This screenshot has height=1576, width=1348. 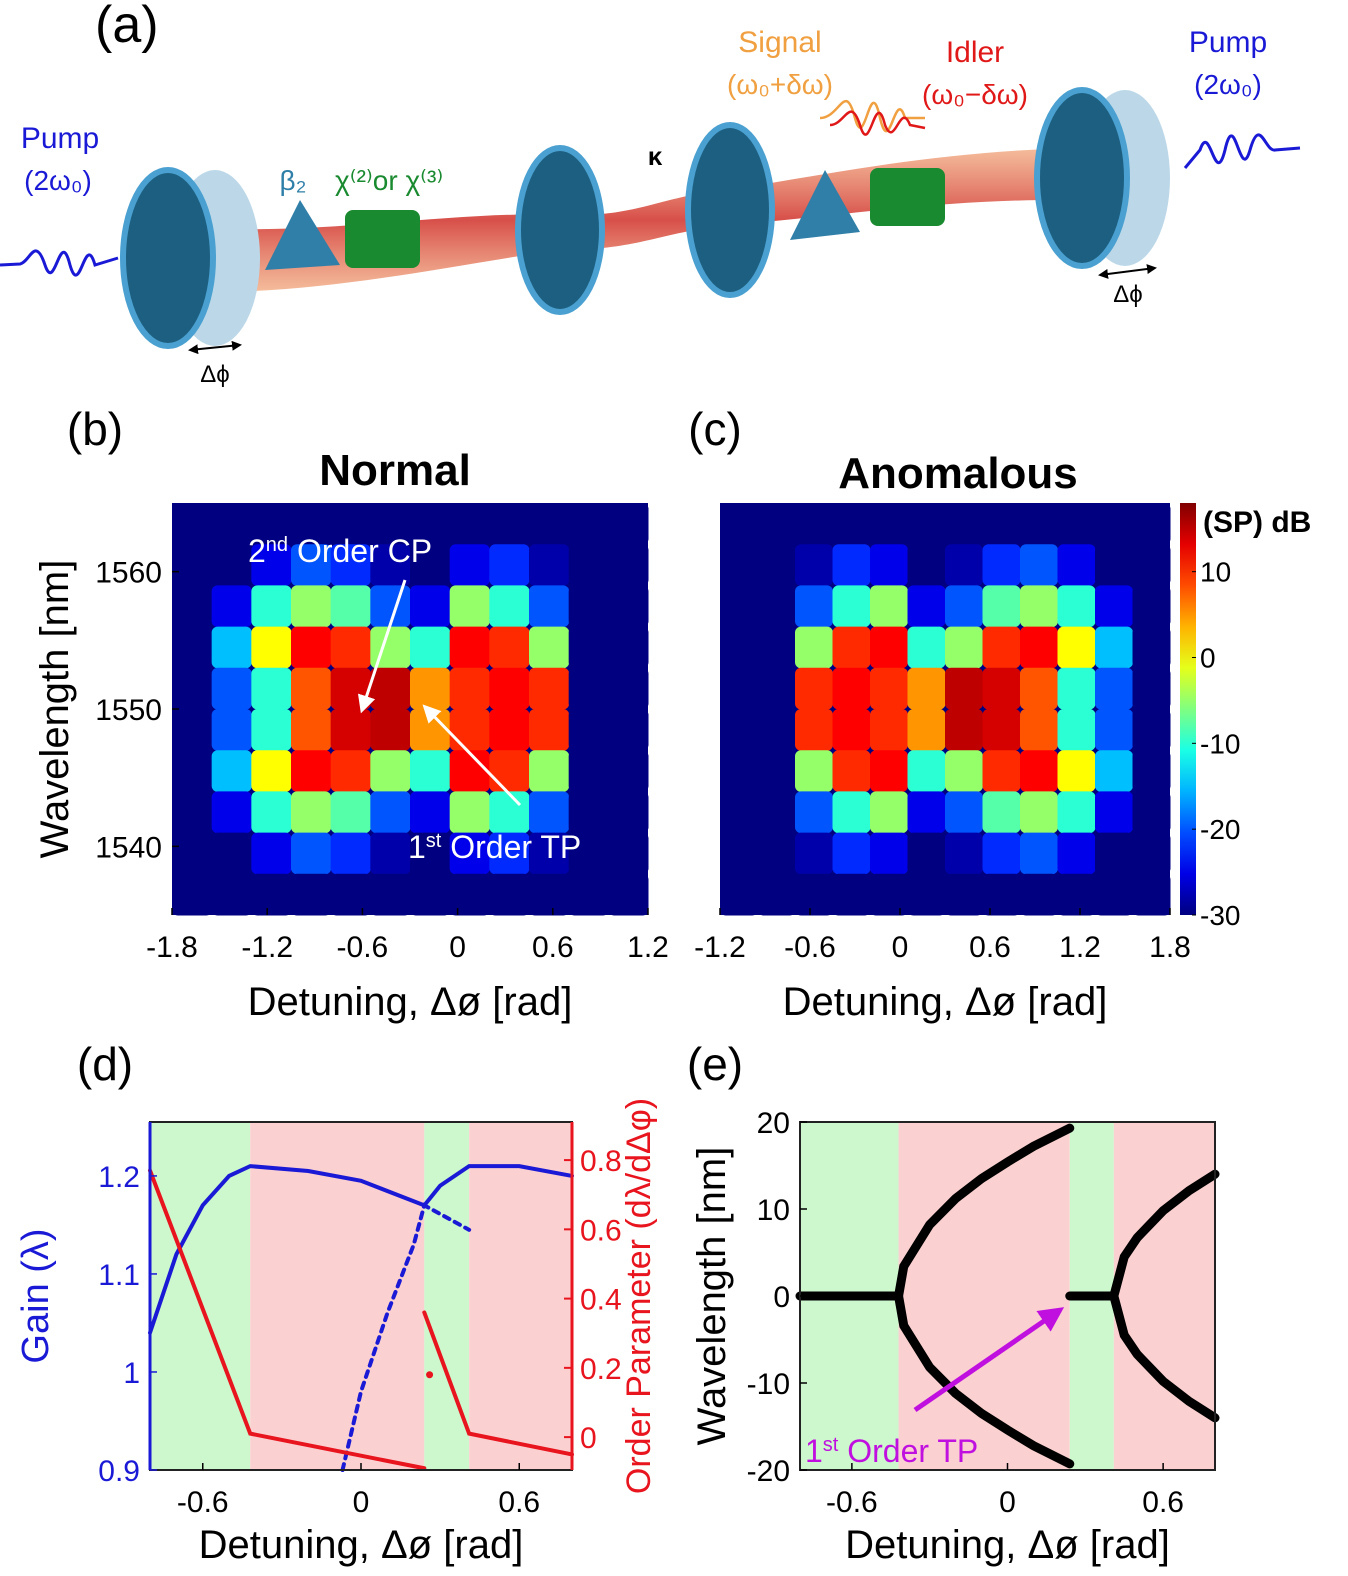 I want to click on mirror, so click(x=730, y=210).